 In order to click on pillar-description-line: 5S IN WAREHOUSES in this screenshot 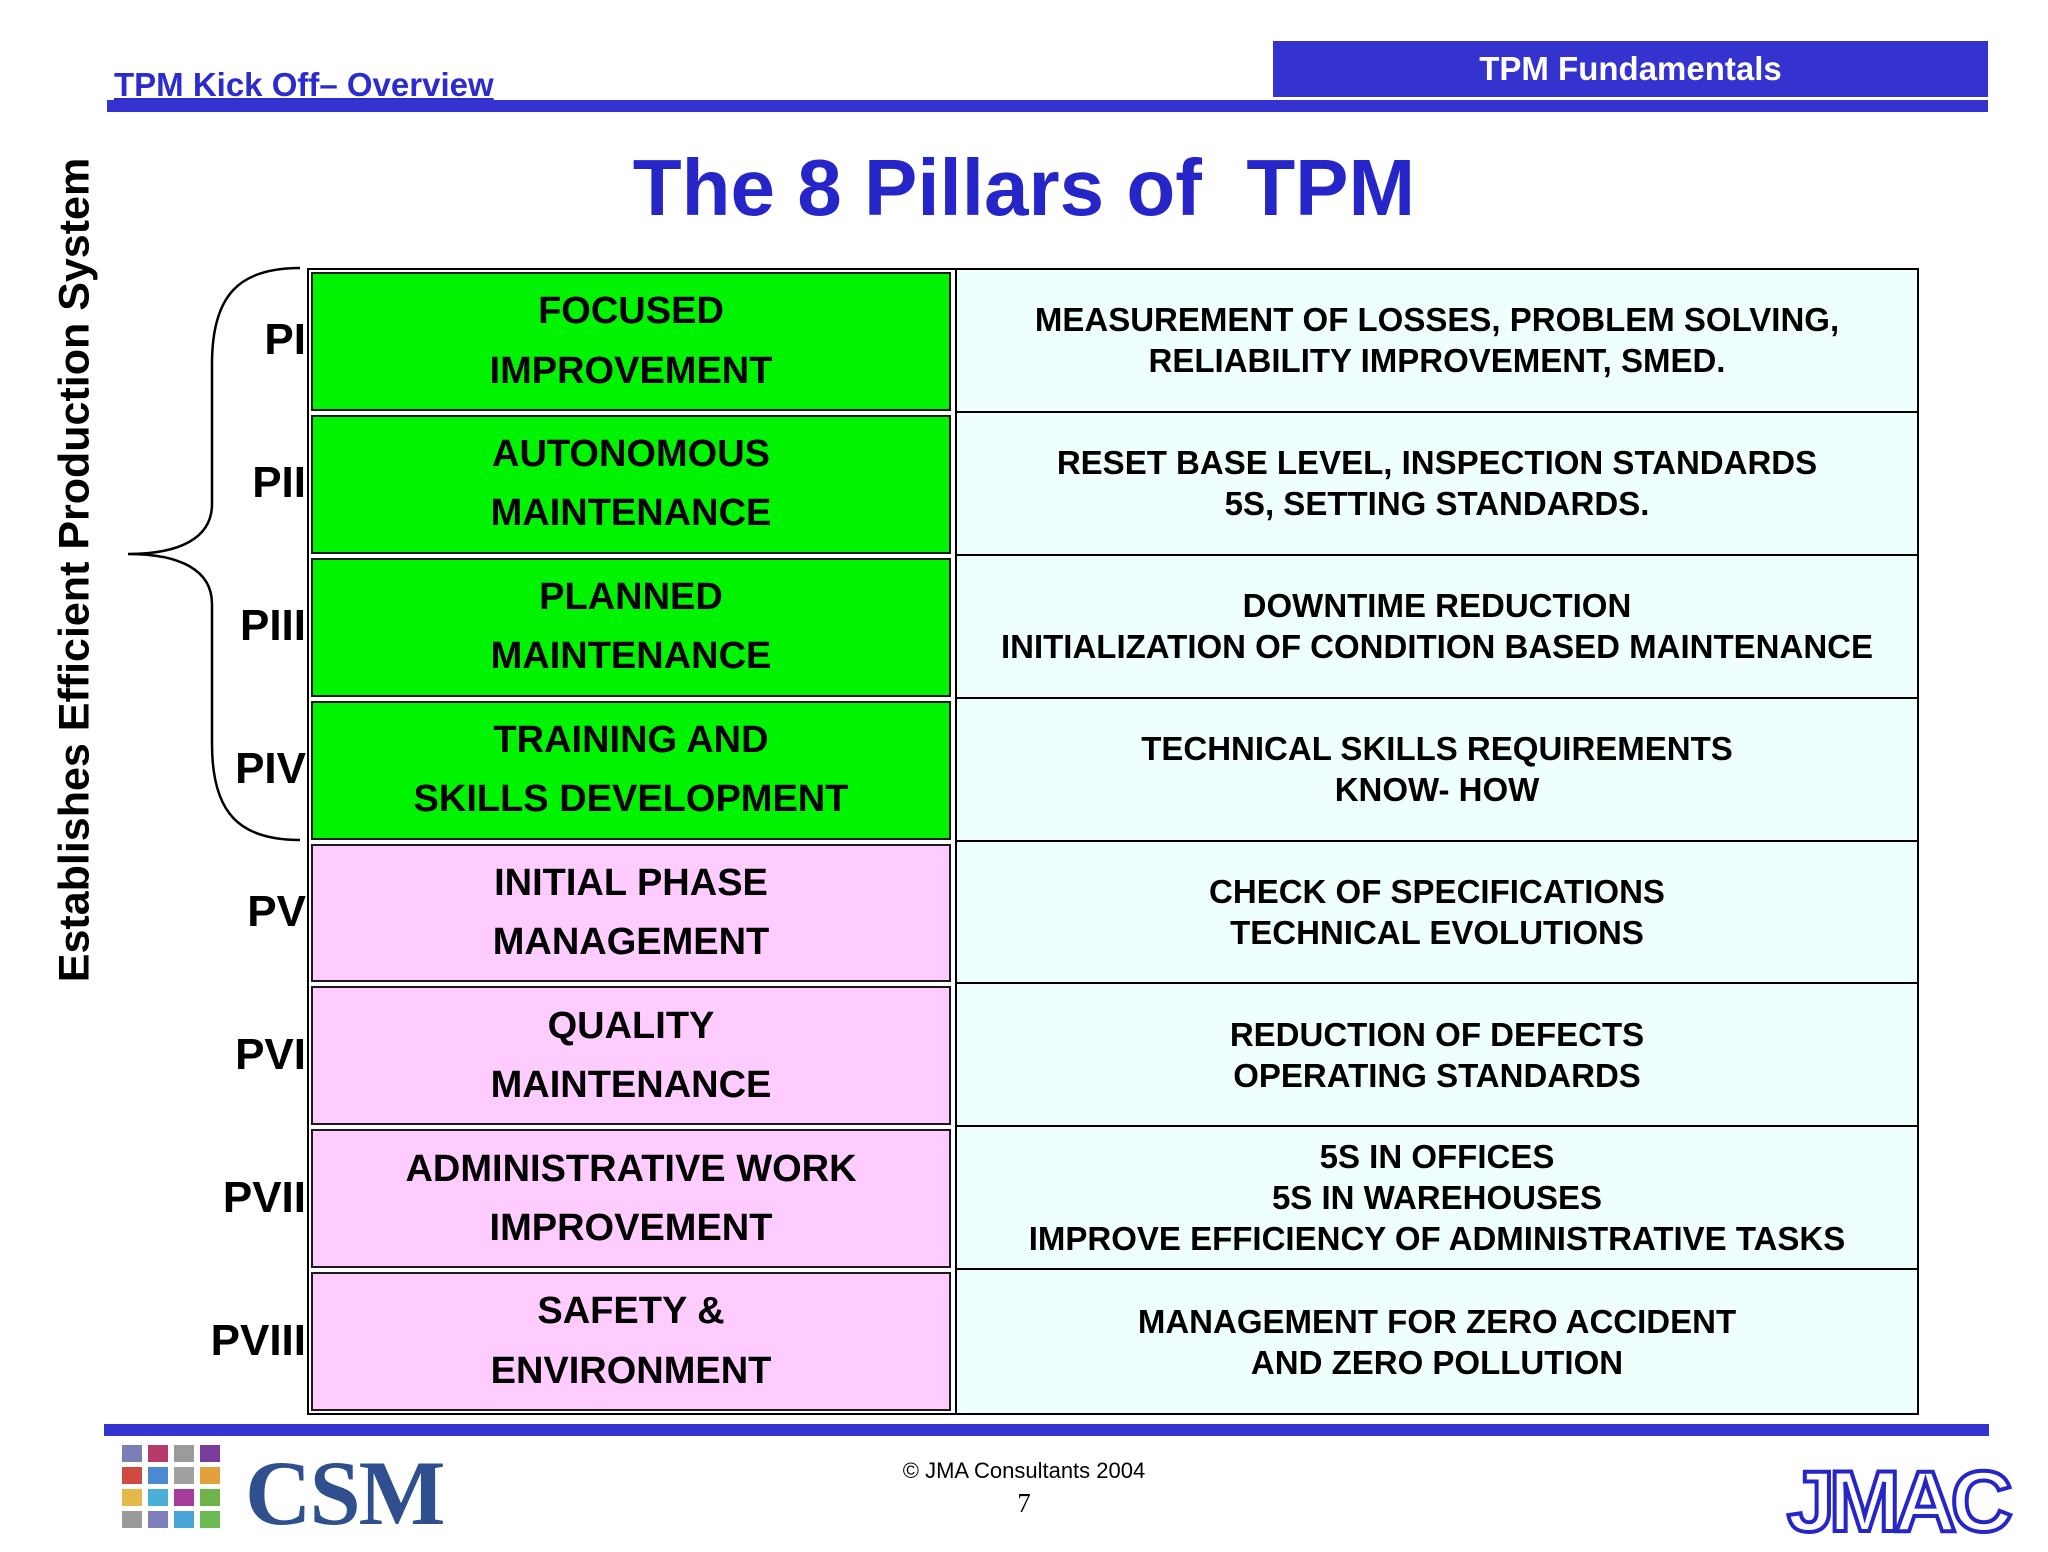, I will do `click(1437, 1198)`.